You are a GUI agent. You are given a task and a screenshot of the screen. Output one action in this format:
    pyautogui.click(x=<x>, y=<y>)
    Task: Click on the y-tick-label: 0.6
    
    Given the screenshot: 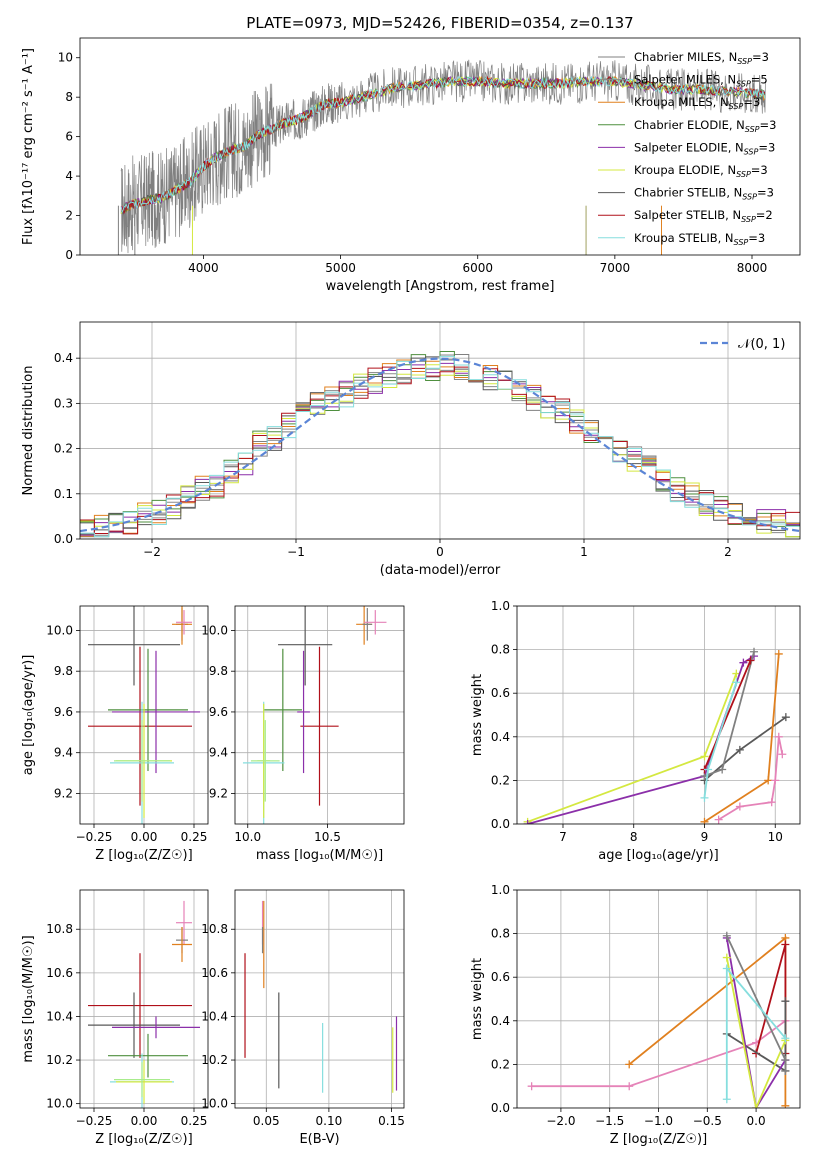 What is the action you would take?
    pyautogui.click(x=500, y=693)
    